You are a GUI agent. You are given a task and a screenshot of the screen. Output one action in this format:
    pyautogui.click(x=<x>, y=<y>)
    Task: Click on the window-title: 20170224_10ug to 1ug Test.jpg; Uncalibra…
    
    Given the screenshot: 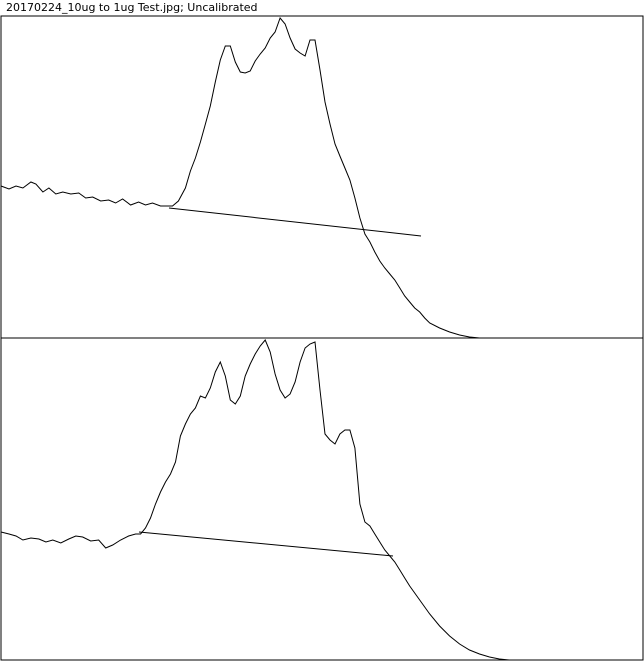 What is the action you would take?
    pyautogui.click(x=132, y=7)
    